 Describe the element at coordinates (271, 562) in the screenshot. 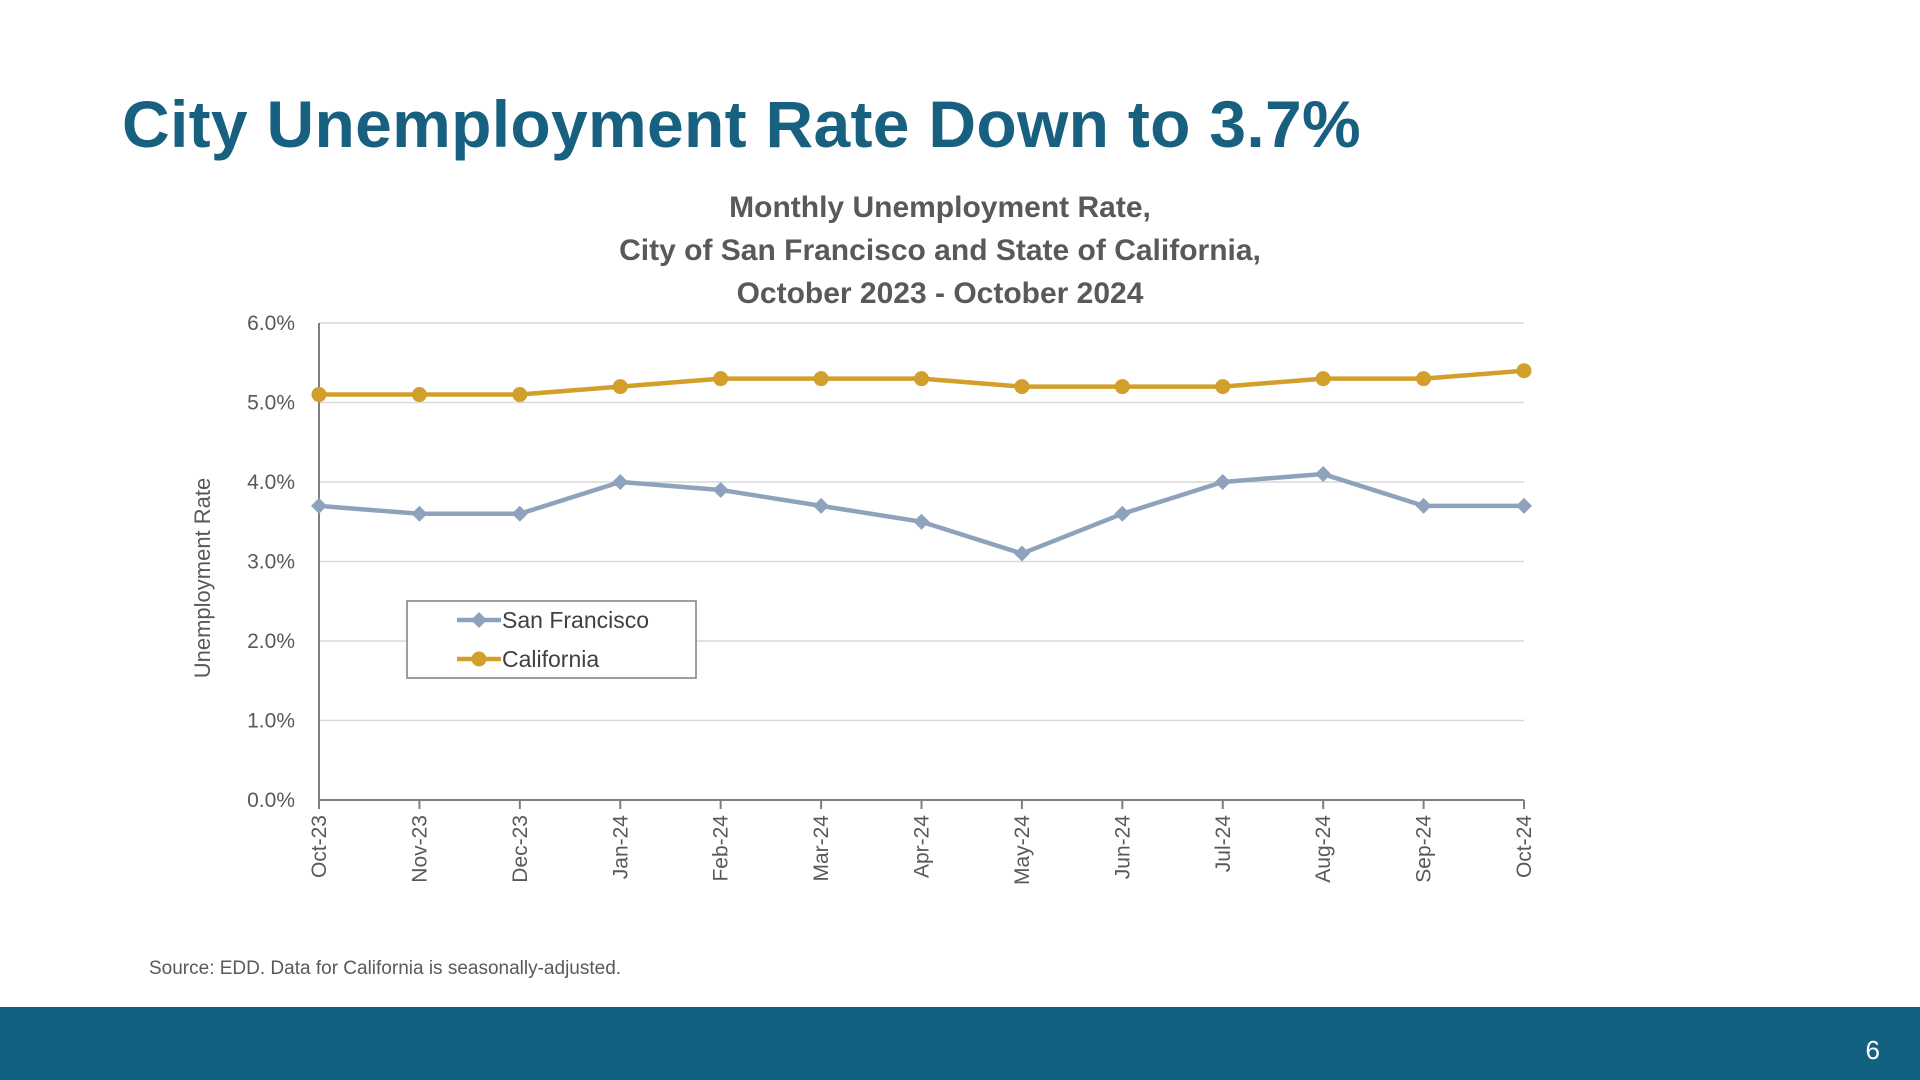

I see `y-tick-label: 3.0%` at that location.